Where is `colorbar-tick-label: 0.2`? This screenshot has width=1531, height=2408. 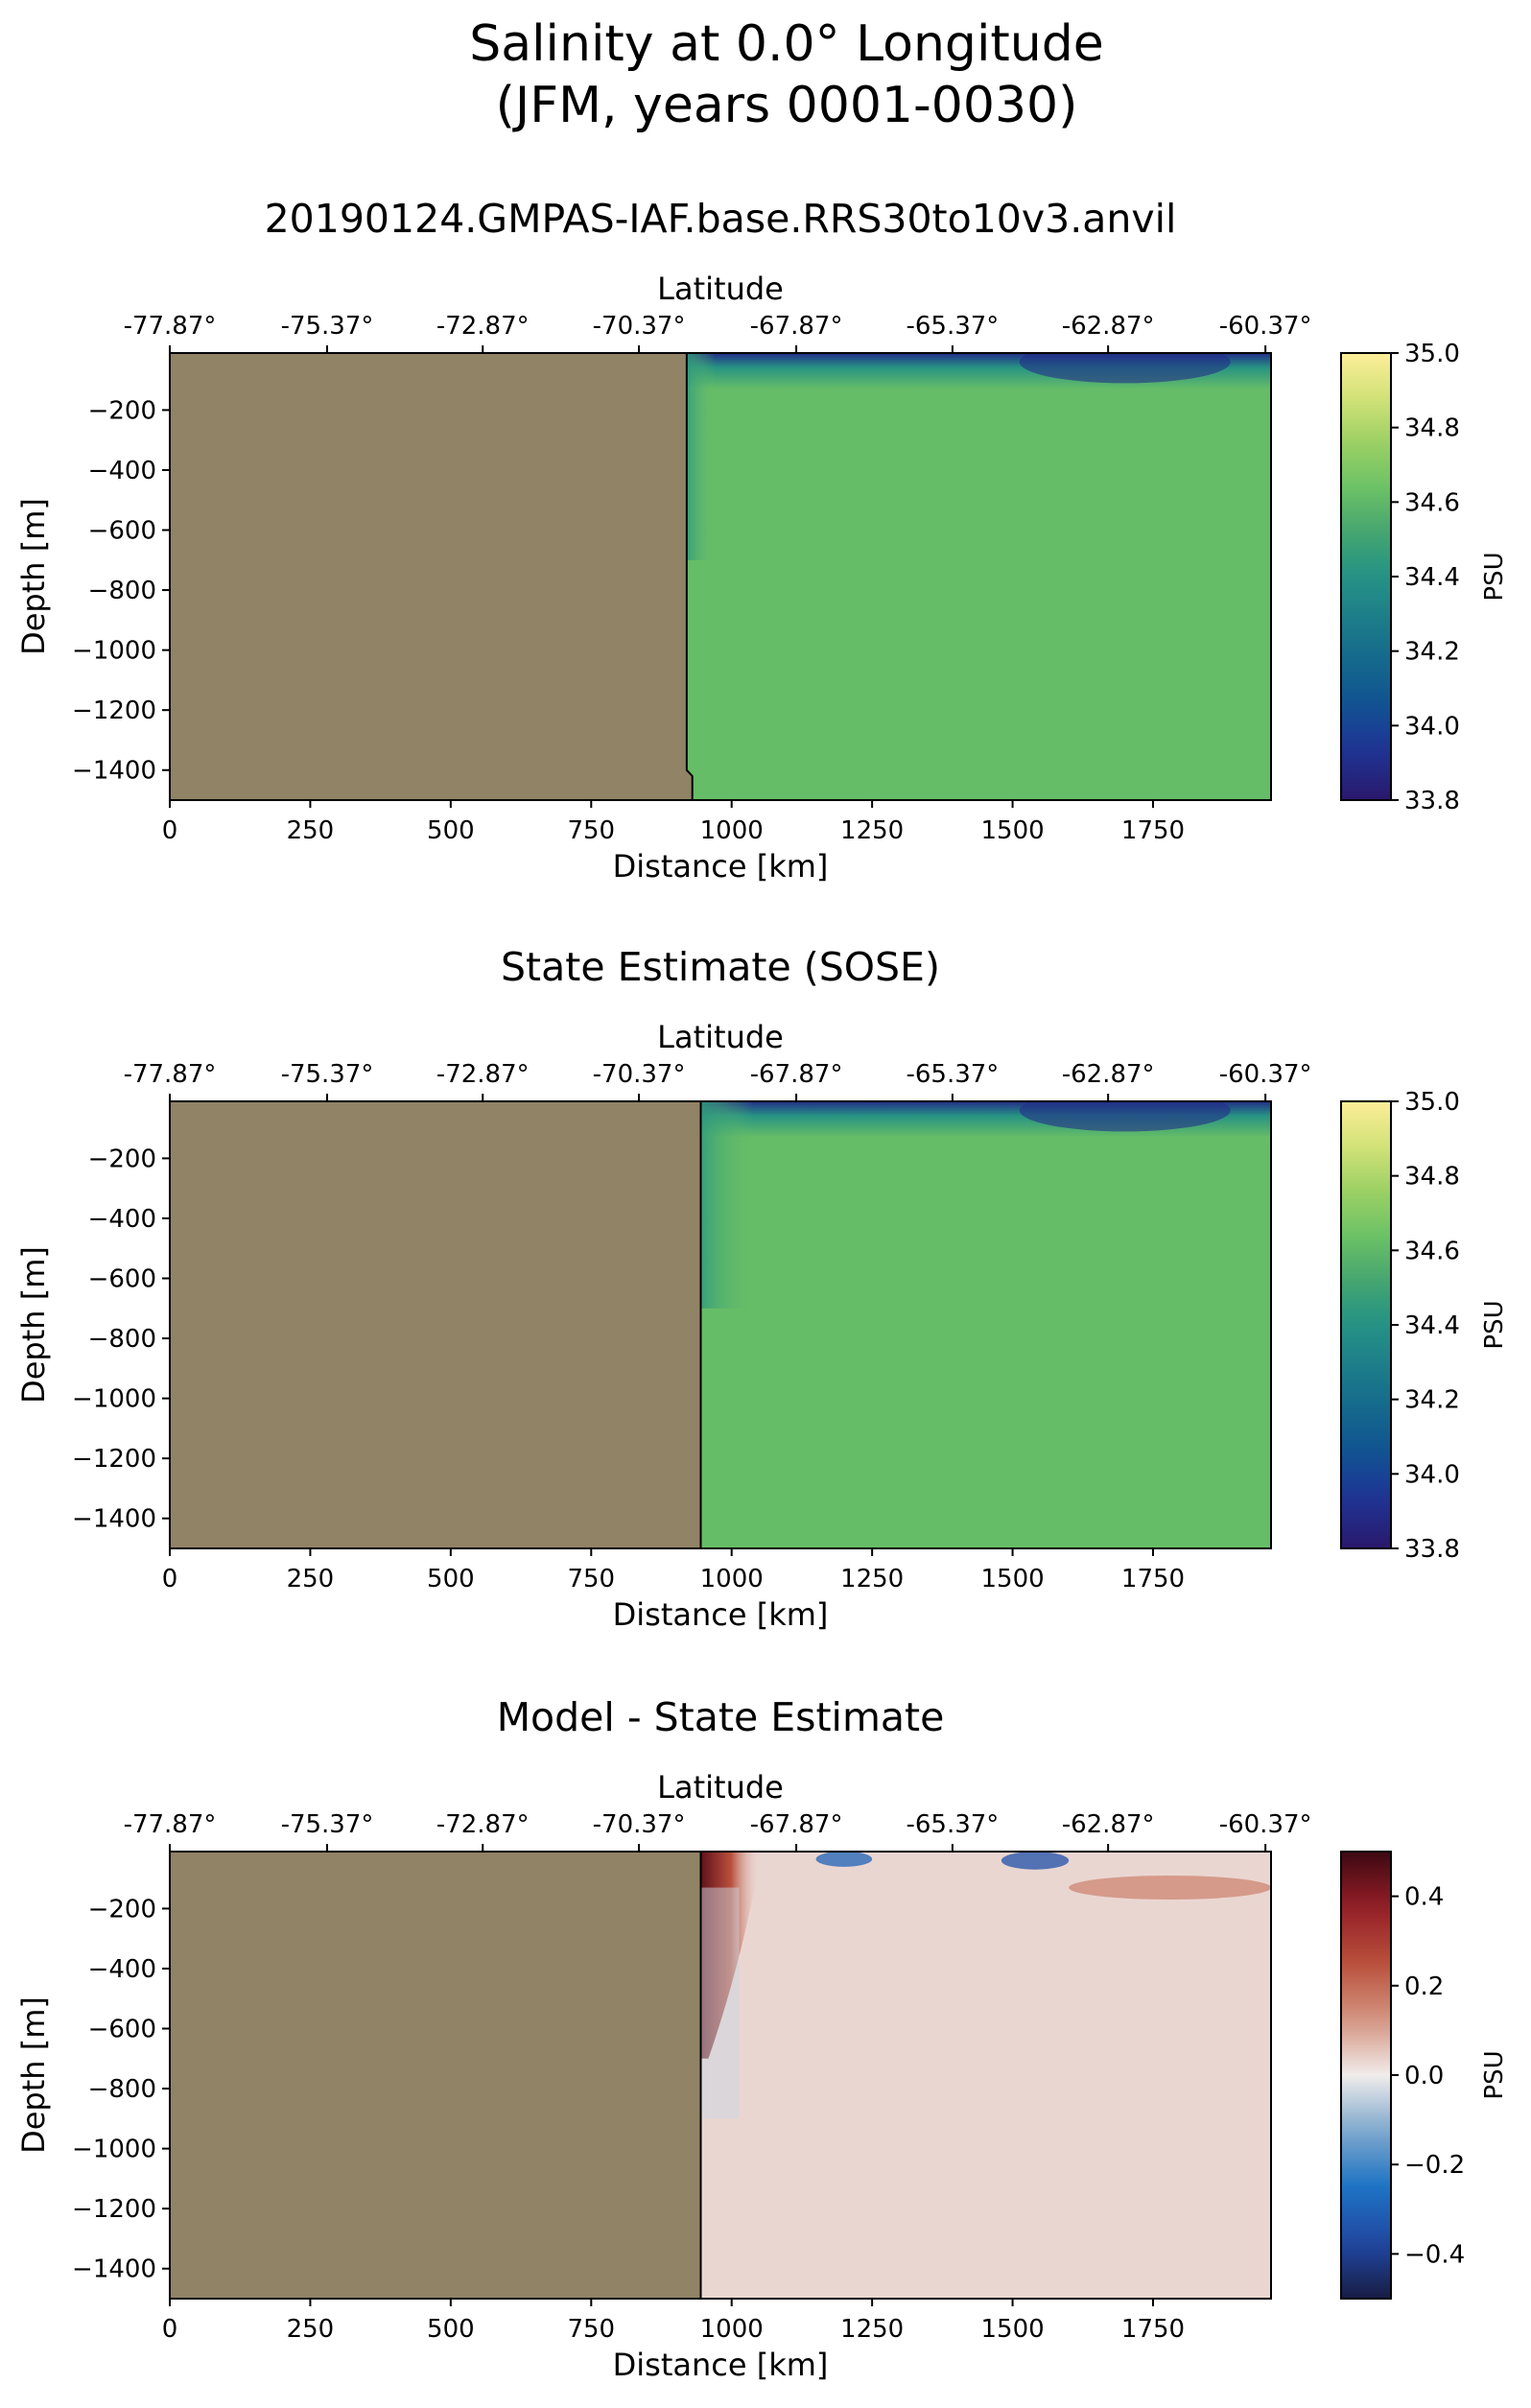
colorbar-tick-label: 0.2 is located at coordinates (1424, 1986).